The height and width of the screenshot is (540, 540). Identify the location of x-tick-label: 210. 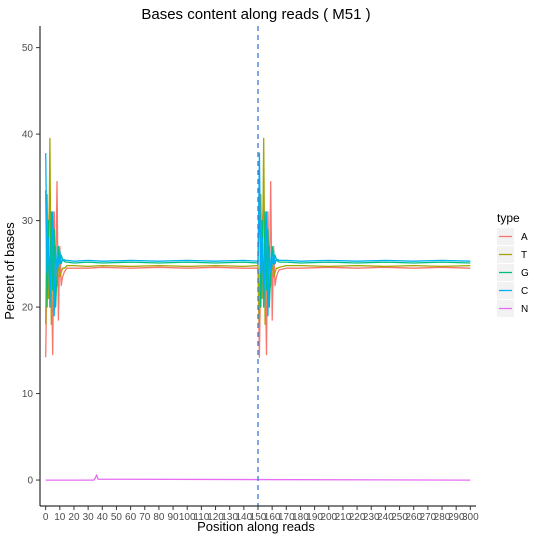
(343, 517).